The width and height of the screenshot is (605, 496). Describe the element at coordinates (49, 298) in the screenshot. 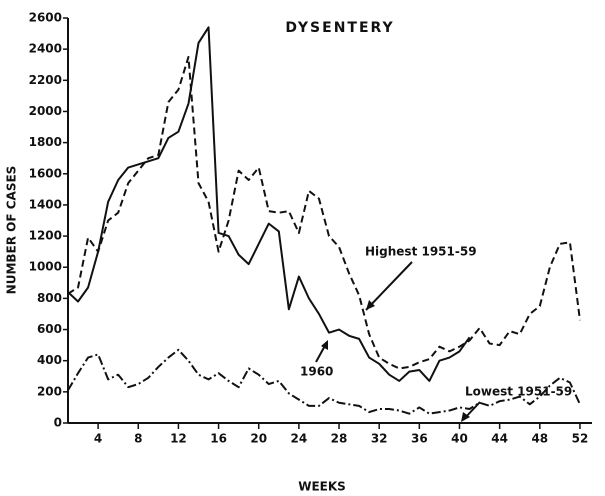

I see `y-tick-label: 800` at that location.